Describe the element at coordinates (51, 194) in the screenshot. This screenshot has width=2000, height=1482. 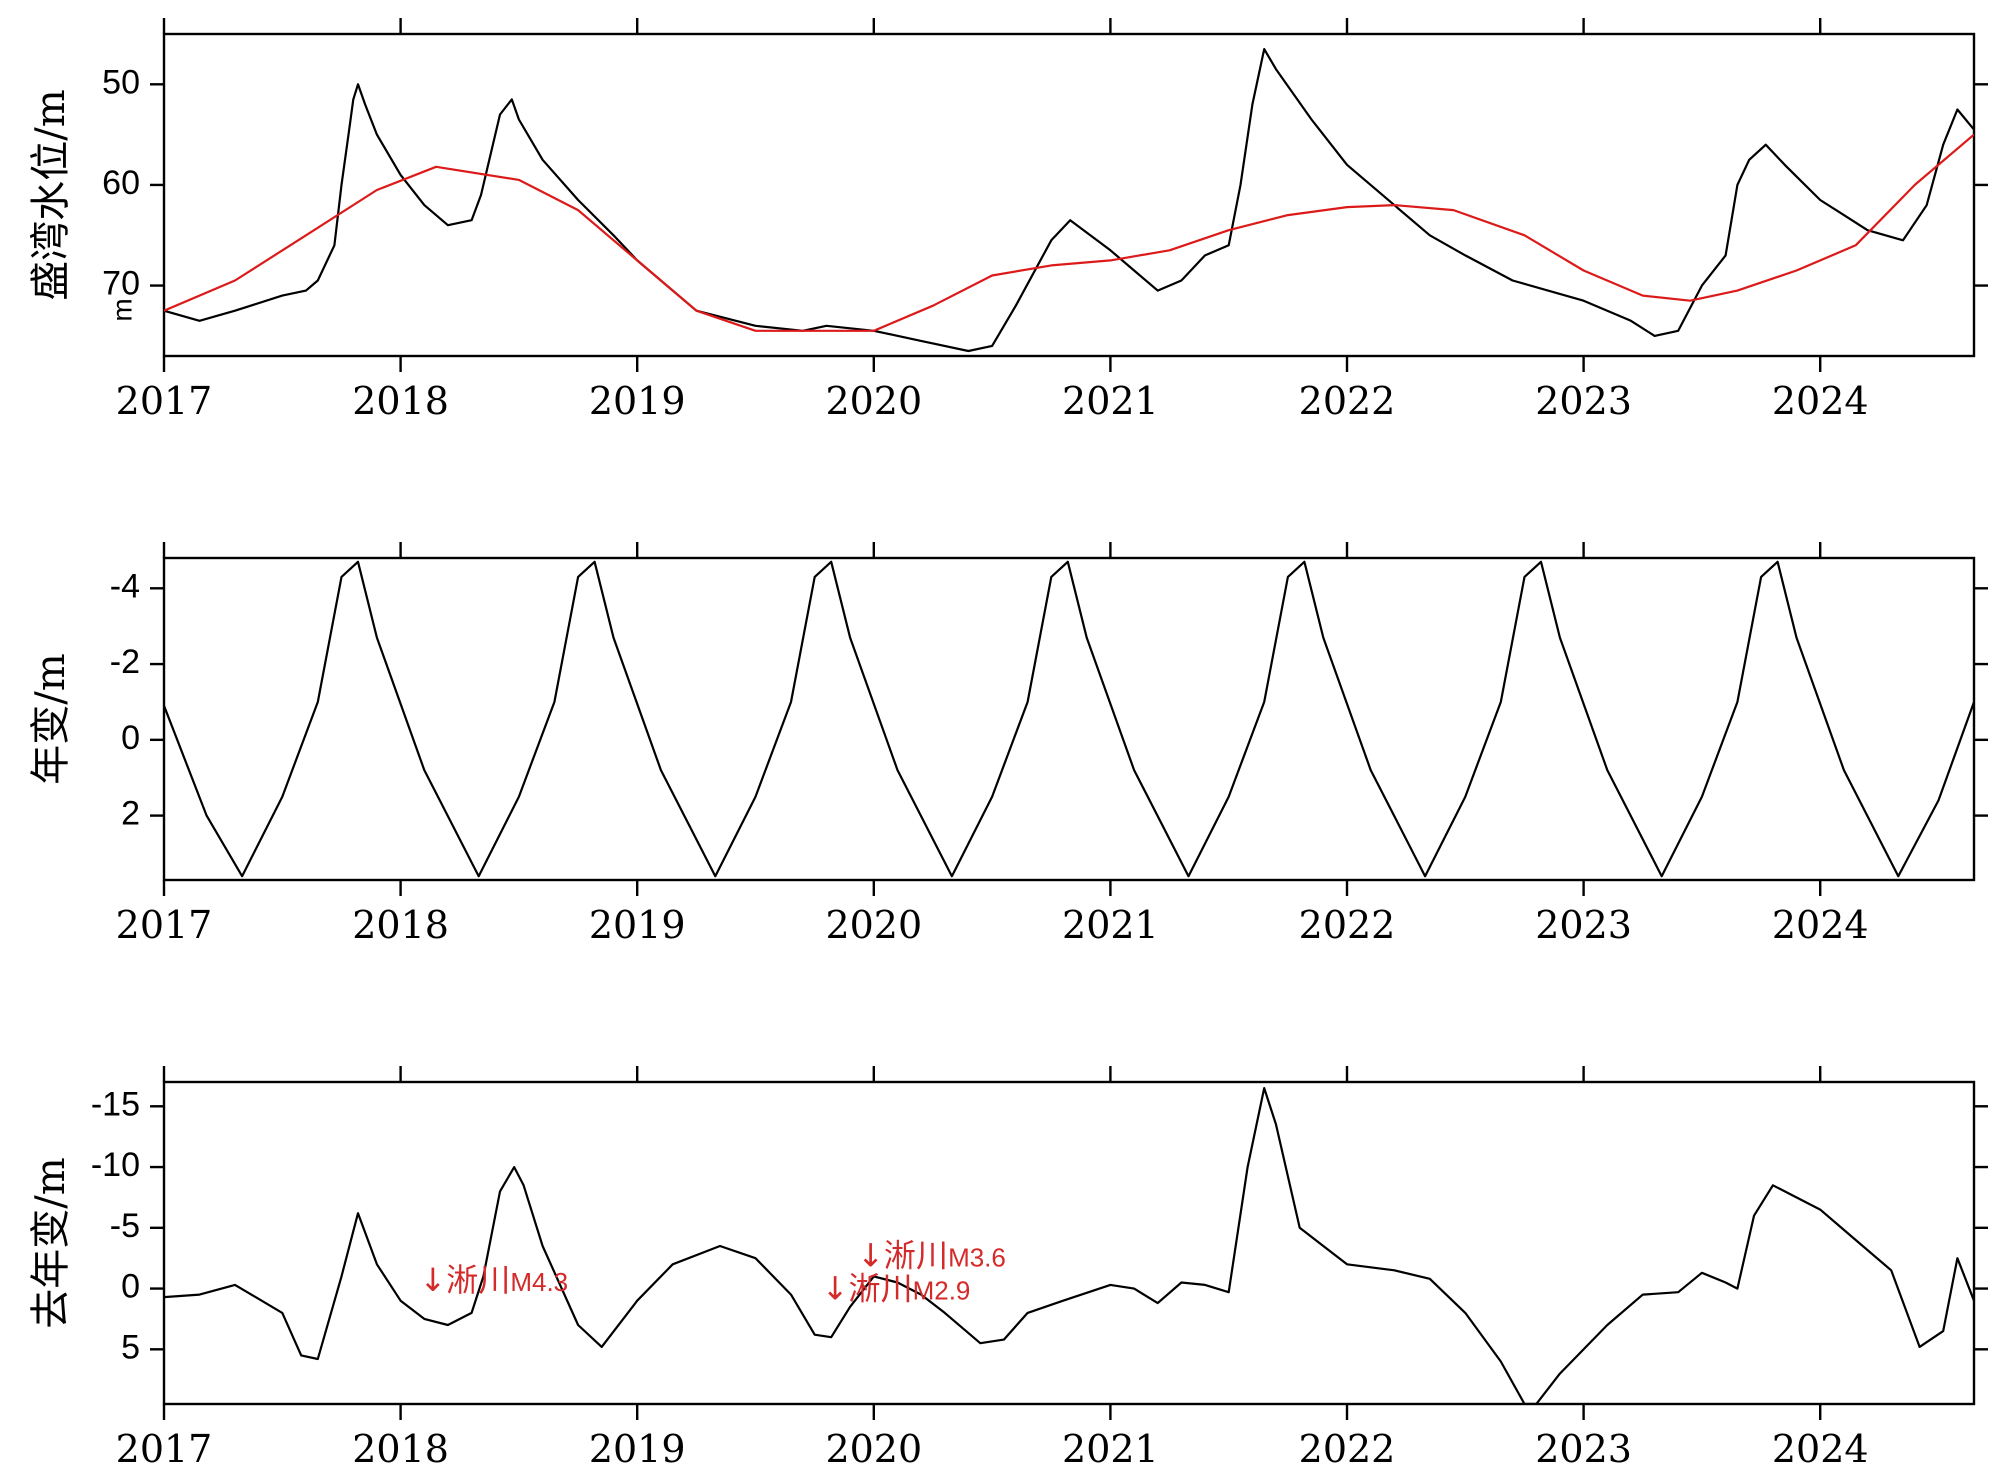
I see `y-axis-label: 盛湾水位/m` at that location.